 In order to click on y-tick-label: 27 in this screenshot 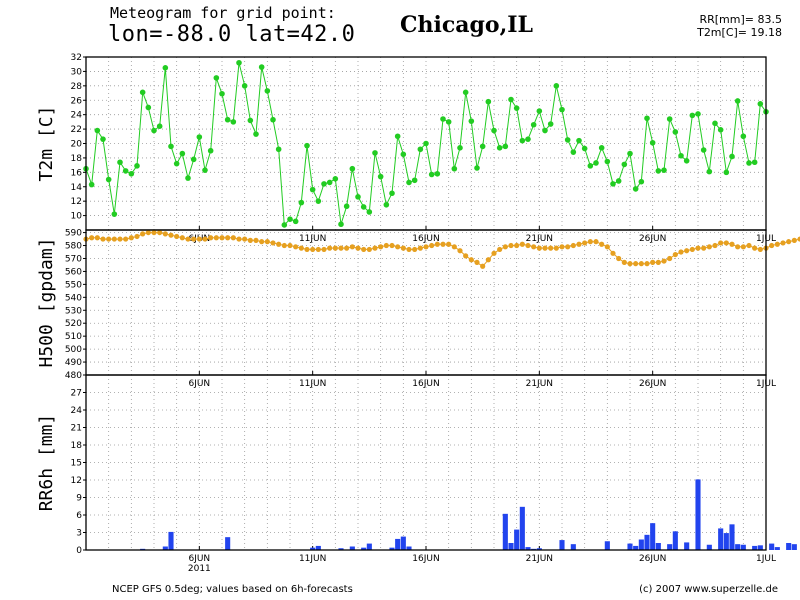, I will do `click(76, 394)`.